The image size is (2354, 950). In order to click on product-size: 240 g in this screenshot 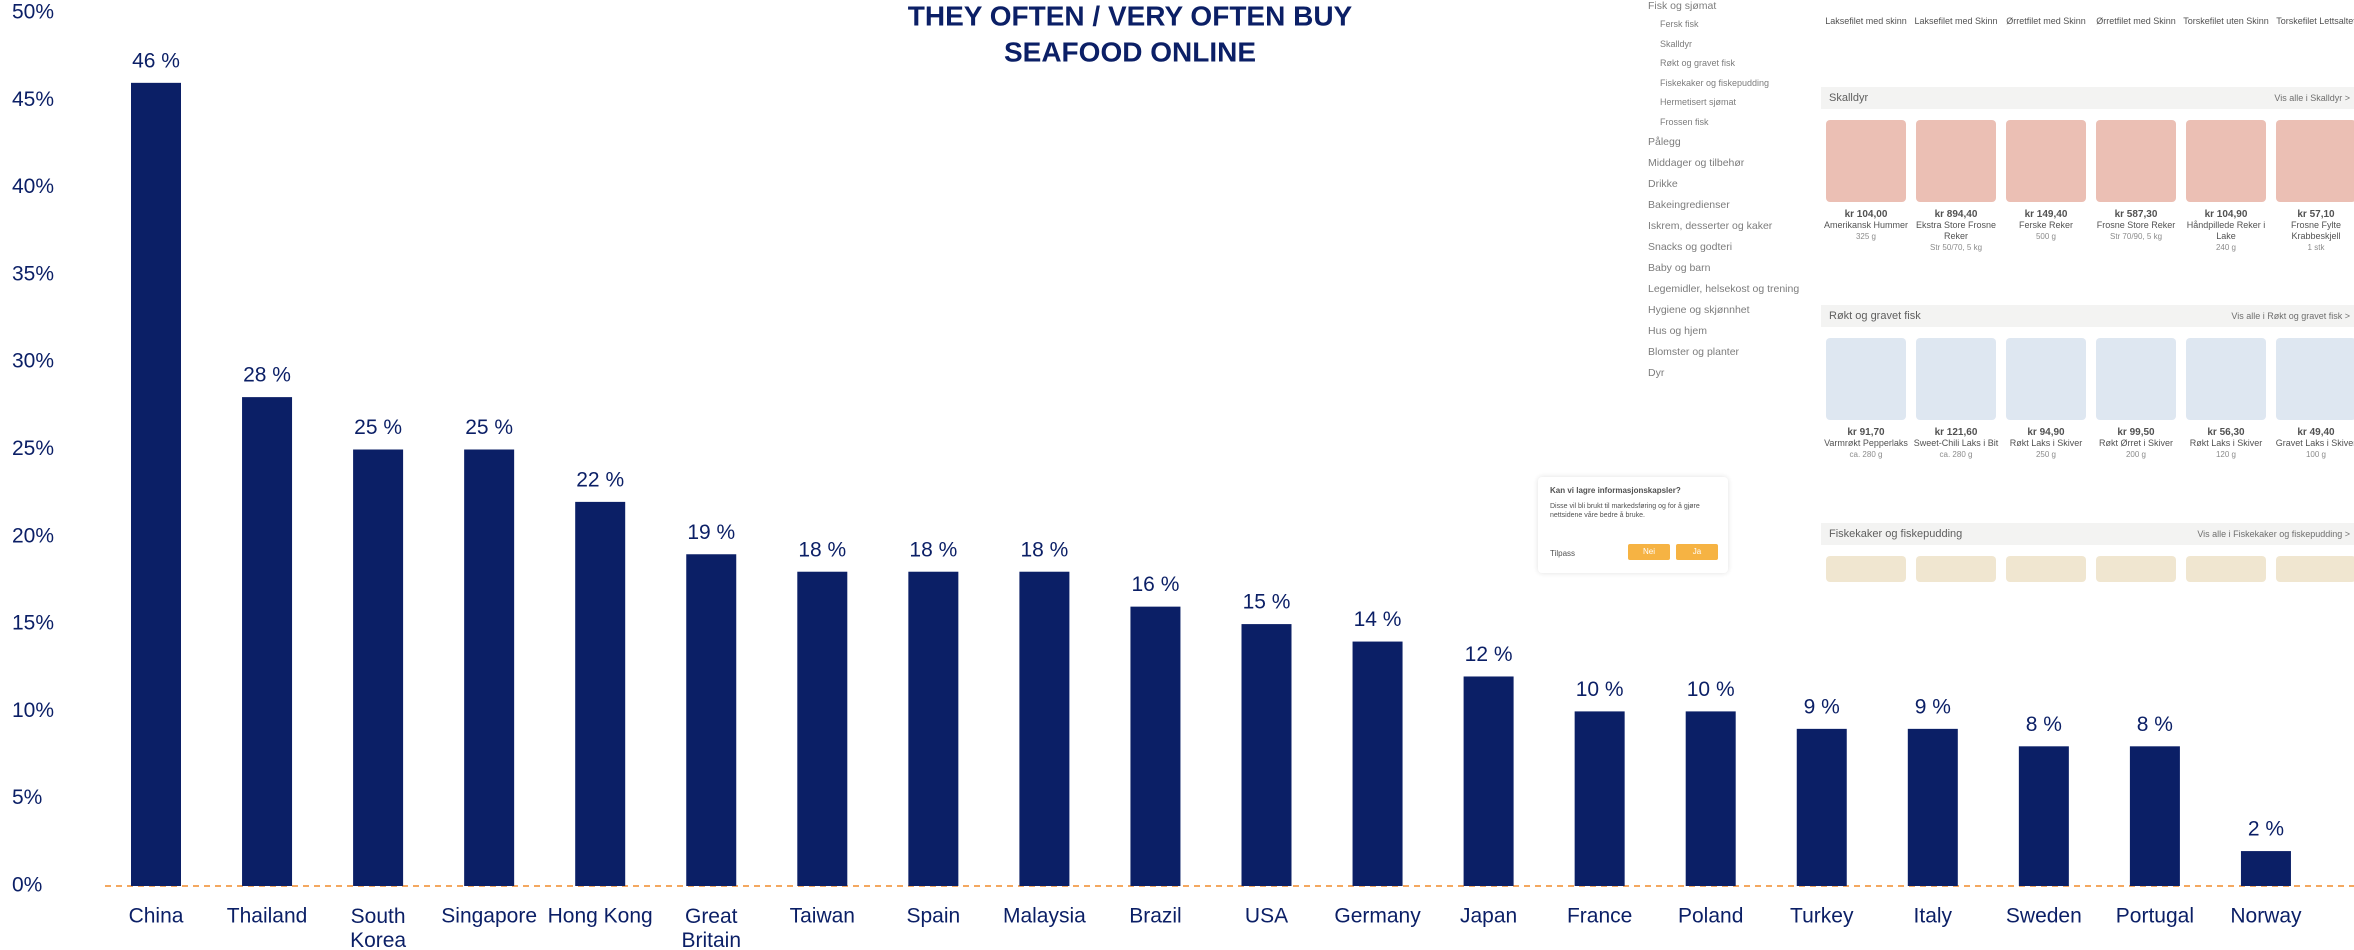, I will do `click(2226, 247)`.